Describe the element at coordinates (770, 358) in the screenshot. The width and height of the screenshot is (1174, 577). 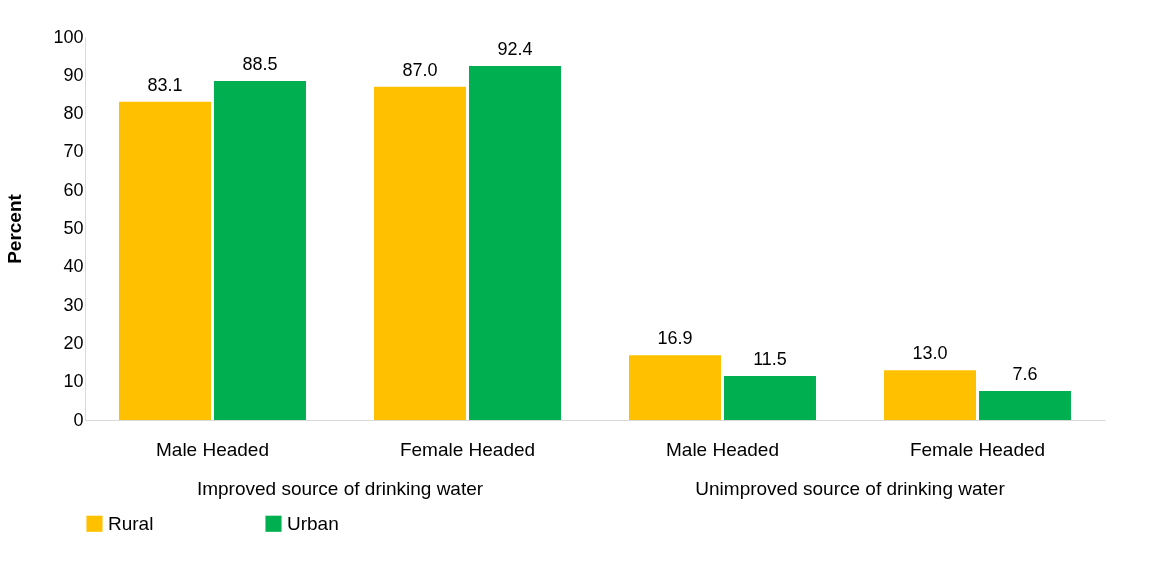
I see `text: 11.5` at that location.